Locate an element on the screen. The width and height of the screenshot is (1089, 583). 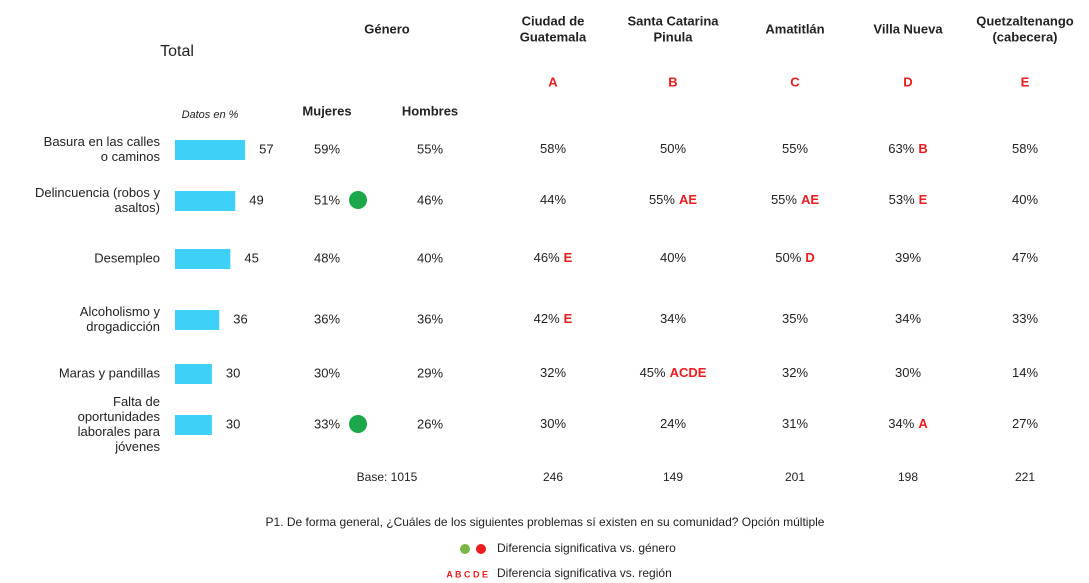
row-label: o caminos is located at coordinates (131, 156).